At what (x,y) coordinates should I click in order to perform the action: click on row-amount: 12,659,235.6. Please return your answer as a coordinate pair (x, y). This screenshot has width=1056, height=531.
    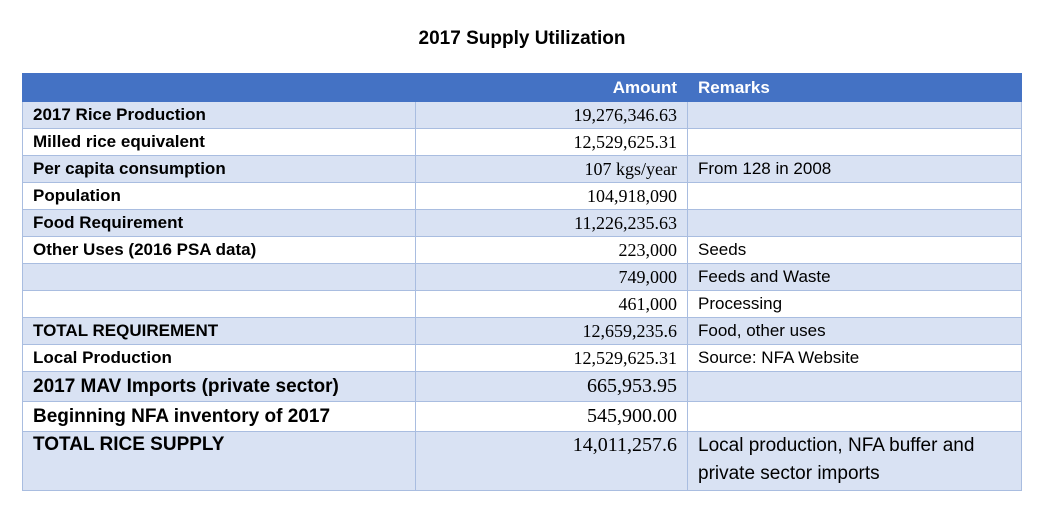
    Looking at the image, I should click on (551, 331).